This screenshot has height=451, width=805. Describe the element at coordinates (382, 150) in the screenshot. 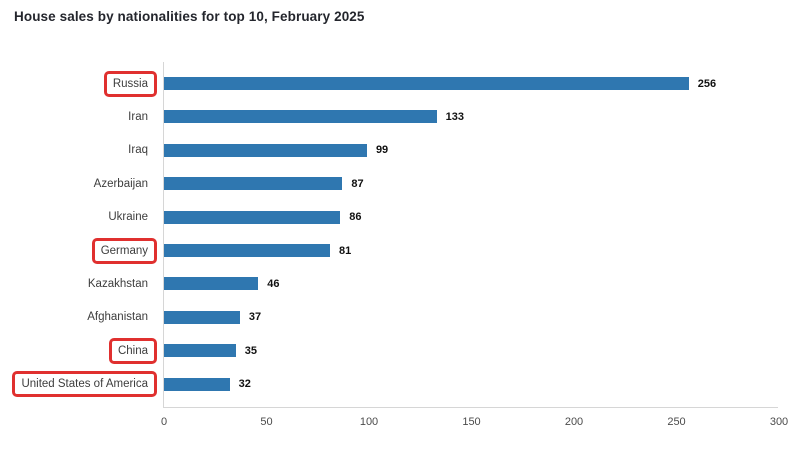

I see `value-label: 99` at that location.